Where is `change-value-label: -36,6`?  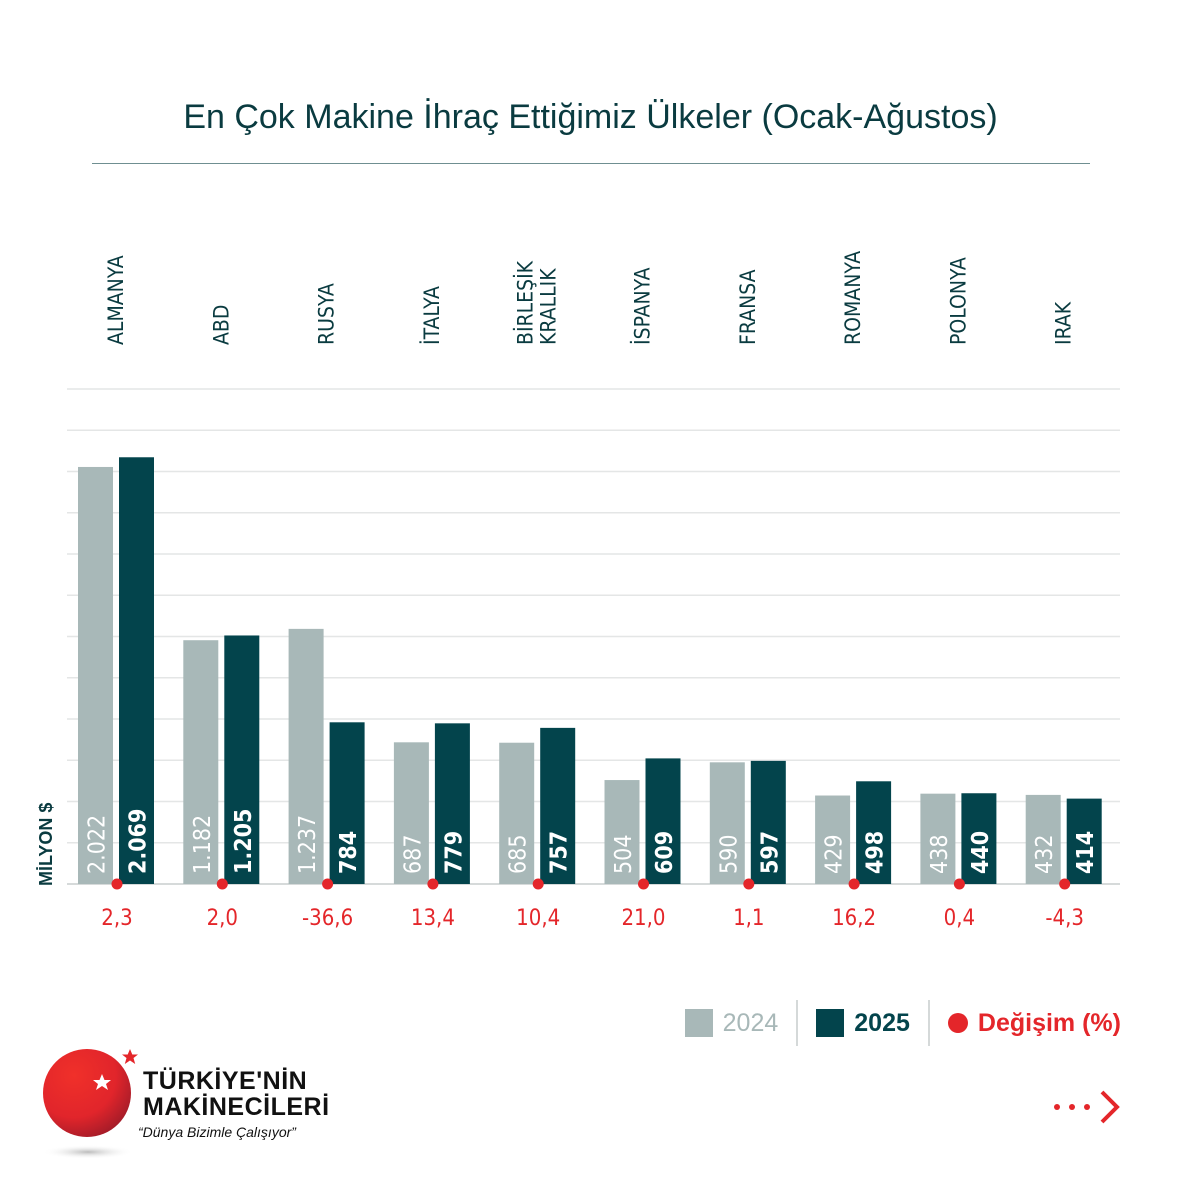
change-value-label: -36,6 is located at coordinates (327, 918).